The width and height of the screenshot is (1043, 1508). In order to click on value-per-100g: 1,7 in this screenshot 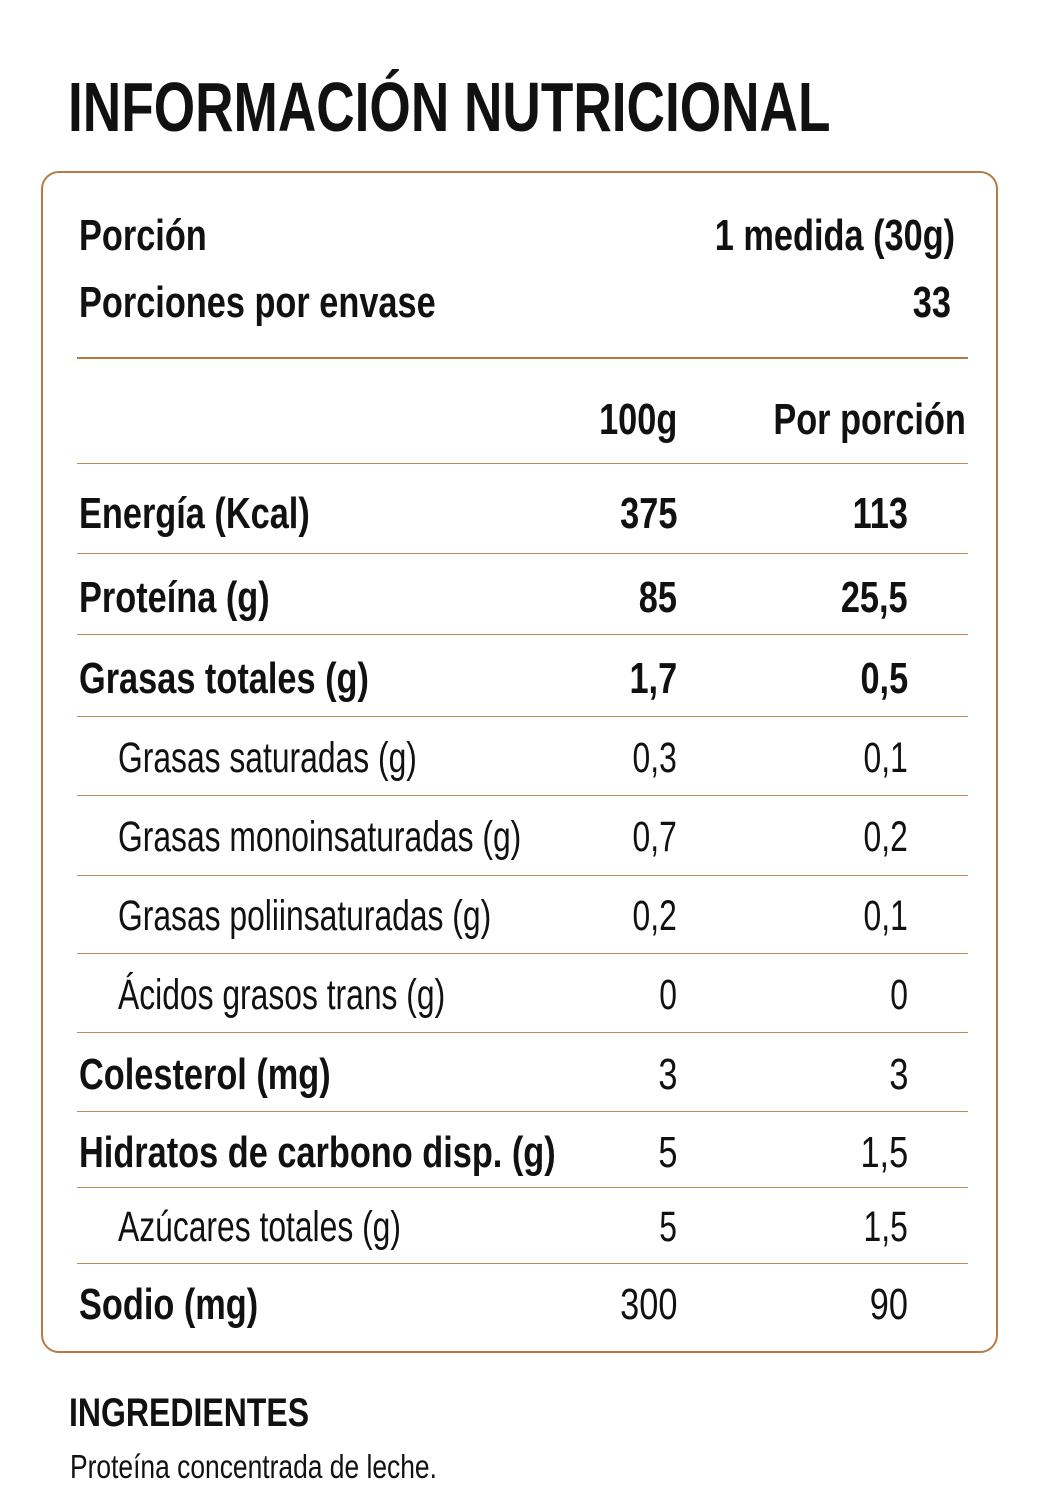, I will do `click(653, 678)`.